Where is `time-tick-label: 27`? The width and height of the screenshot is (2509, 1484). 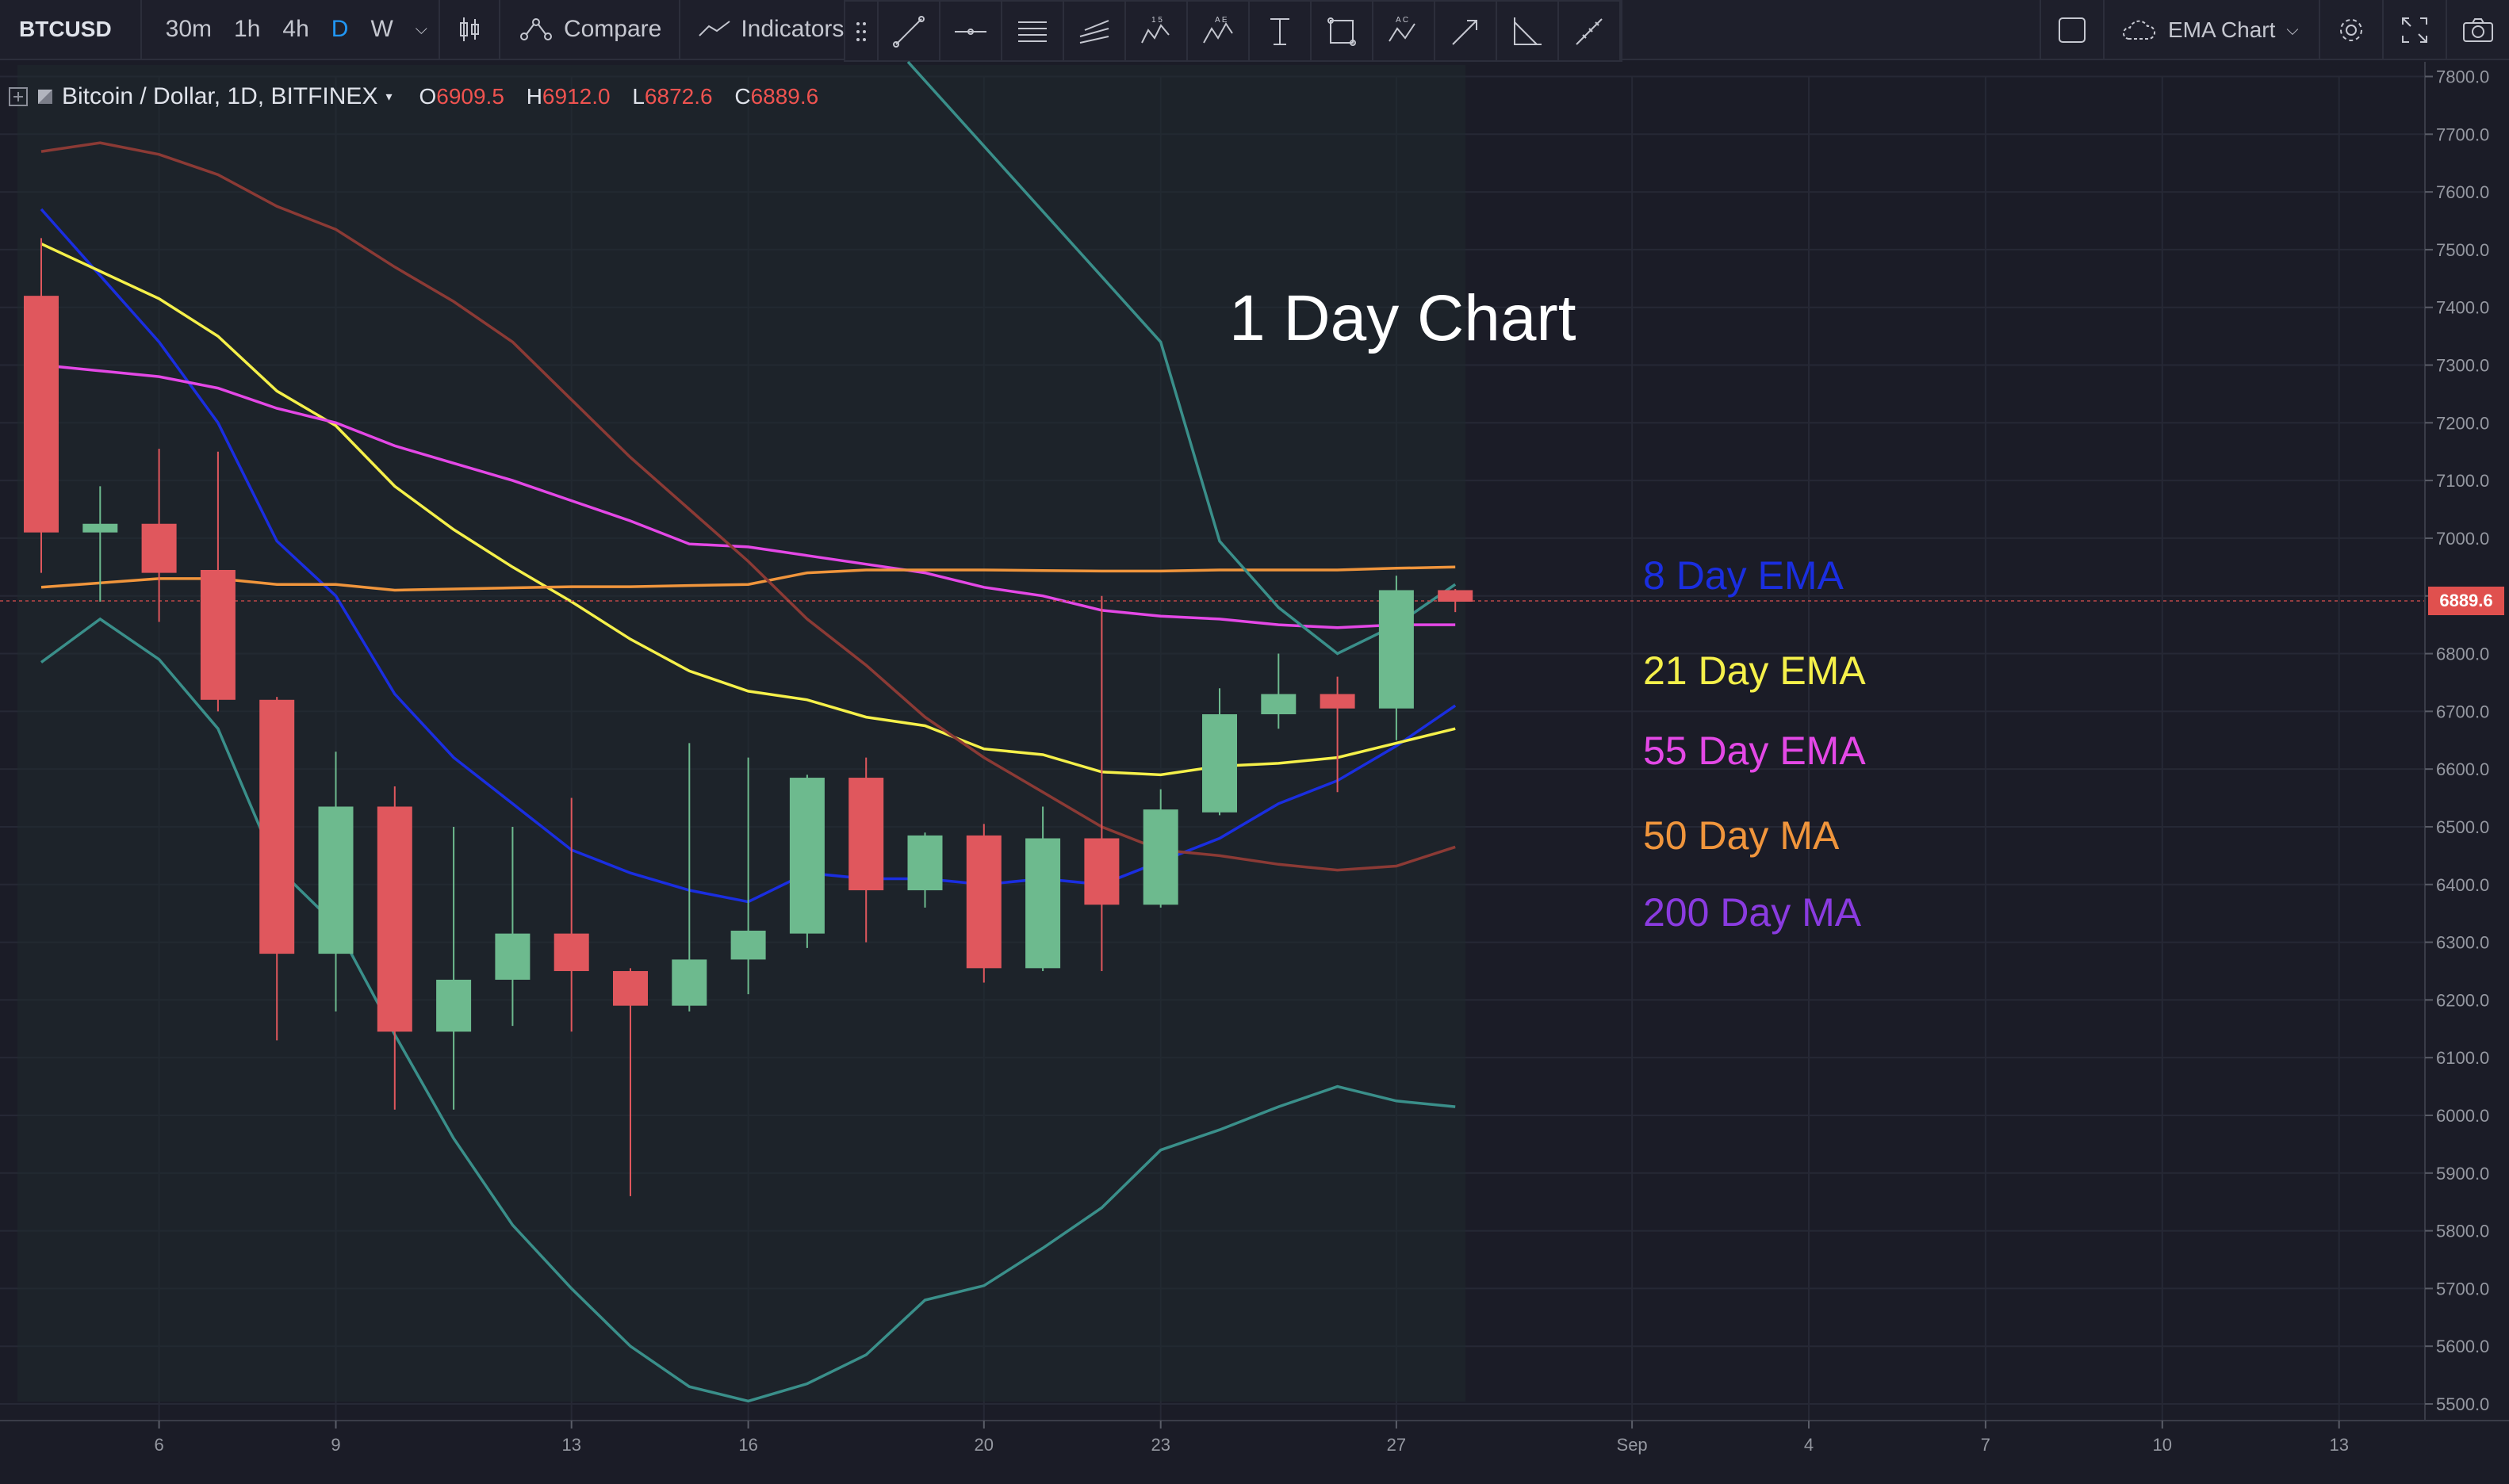 time-tick-label: 27 is located at coordinates (1397, 1445).